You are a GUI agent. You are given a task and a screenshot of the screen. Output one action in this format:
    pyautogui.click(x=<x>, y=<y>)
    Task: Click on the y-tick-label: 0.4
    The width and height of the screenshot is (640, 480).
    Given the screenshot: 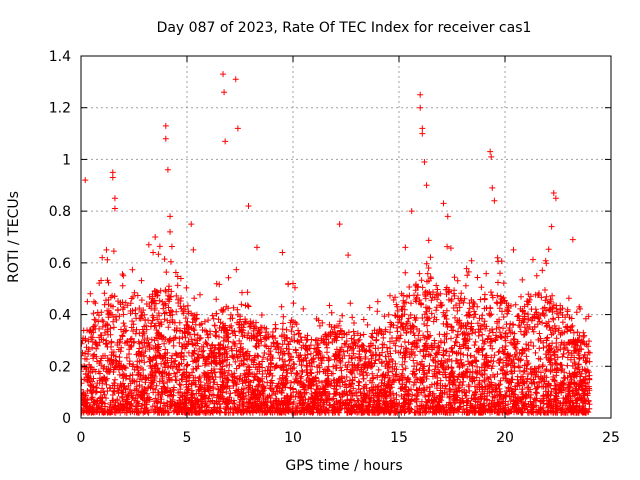 What is the action you would take?
    pyautogui.click(x=60, y=316)
    